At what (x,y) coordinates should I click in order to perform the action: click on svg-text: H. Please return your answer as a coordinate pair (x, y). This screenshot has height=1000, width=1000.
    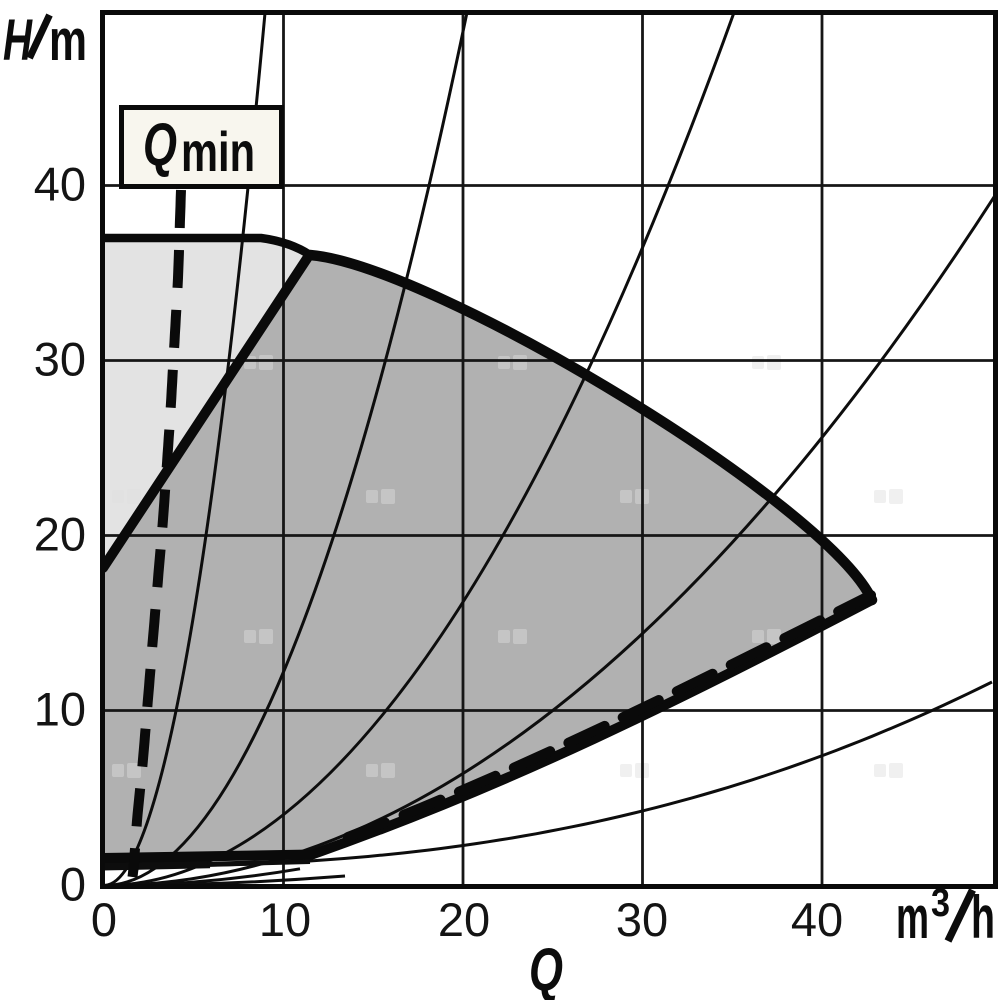
    Looking at the image, I should click on (18, 40).